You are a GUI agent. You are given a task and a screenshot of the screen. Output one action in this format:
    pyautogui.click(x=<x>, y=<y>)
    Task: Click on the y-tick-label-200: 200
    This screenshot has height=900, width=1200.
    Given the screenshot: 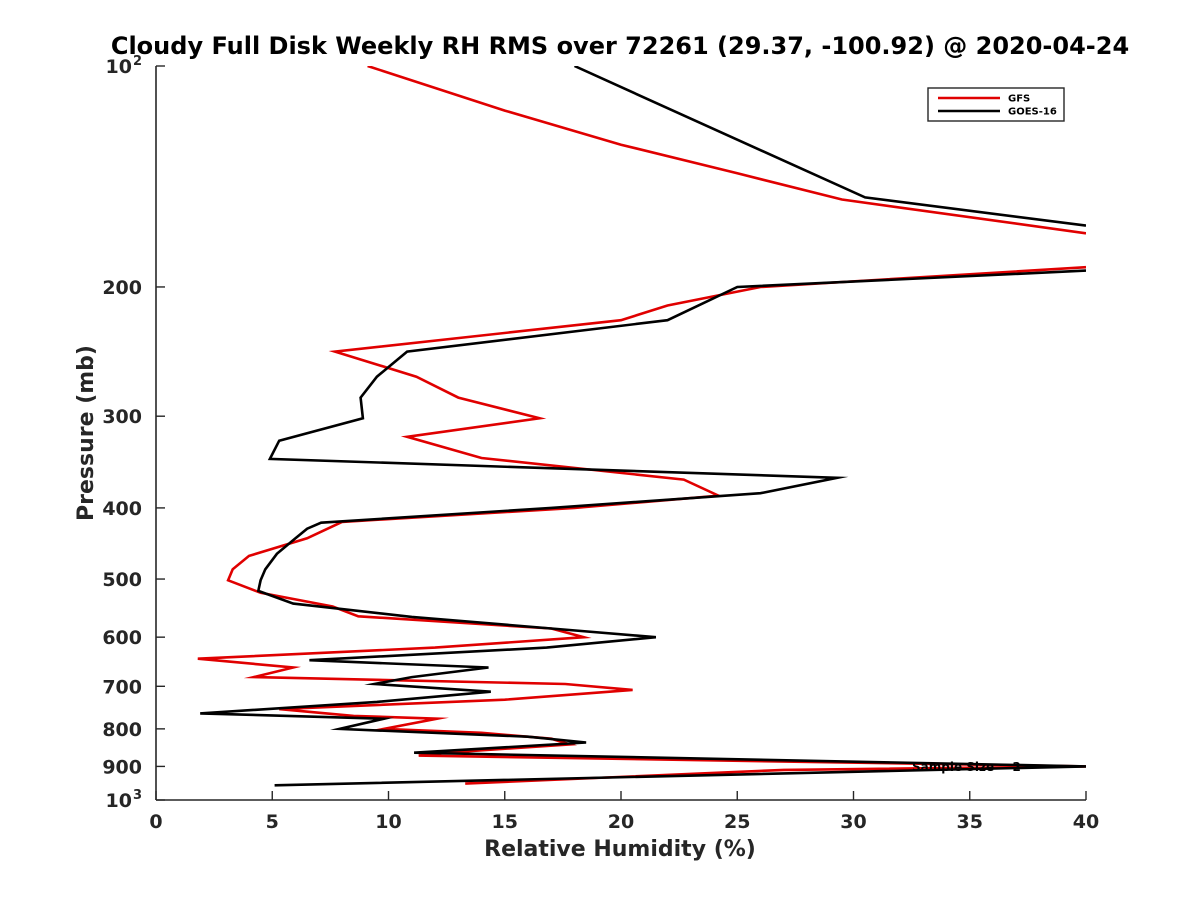 What is the action you would take?
    pyautogui.click(x=122, y=288)
    